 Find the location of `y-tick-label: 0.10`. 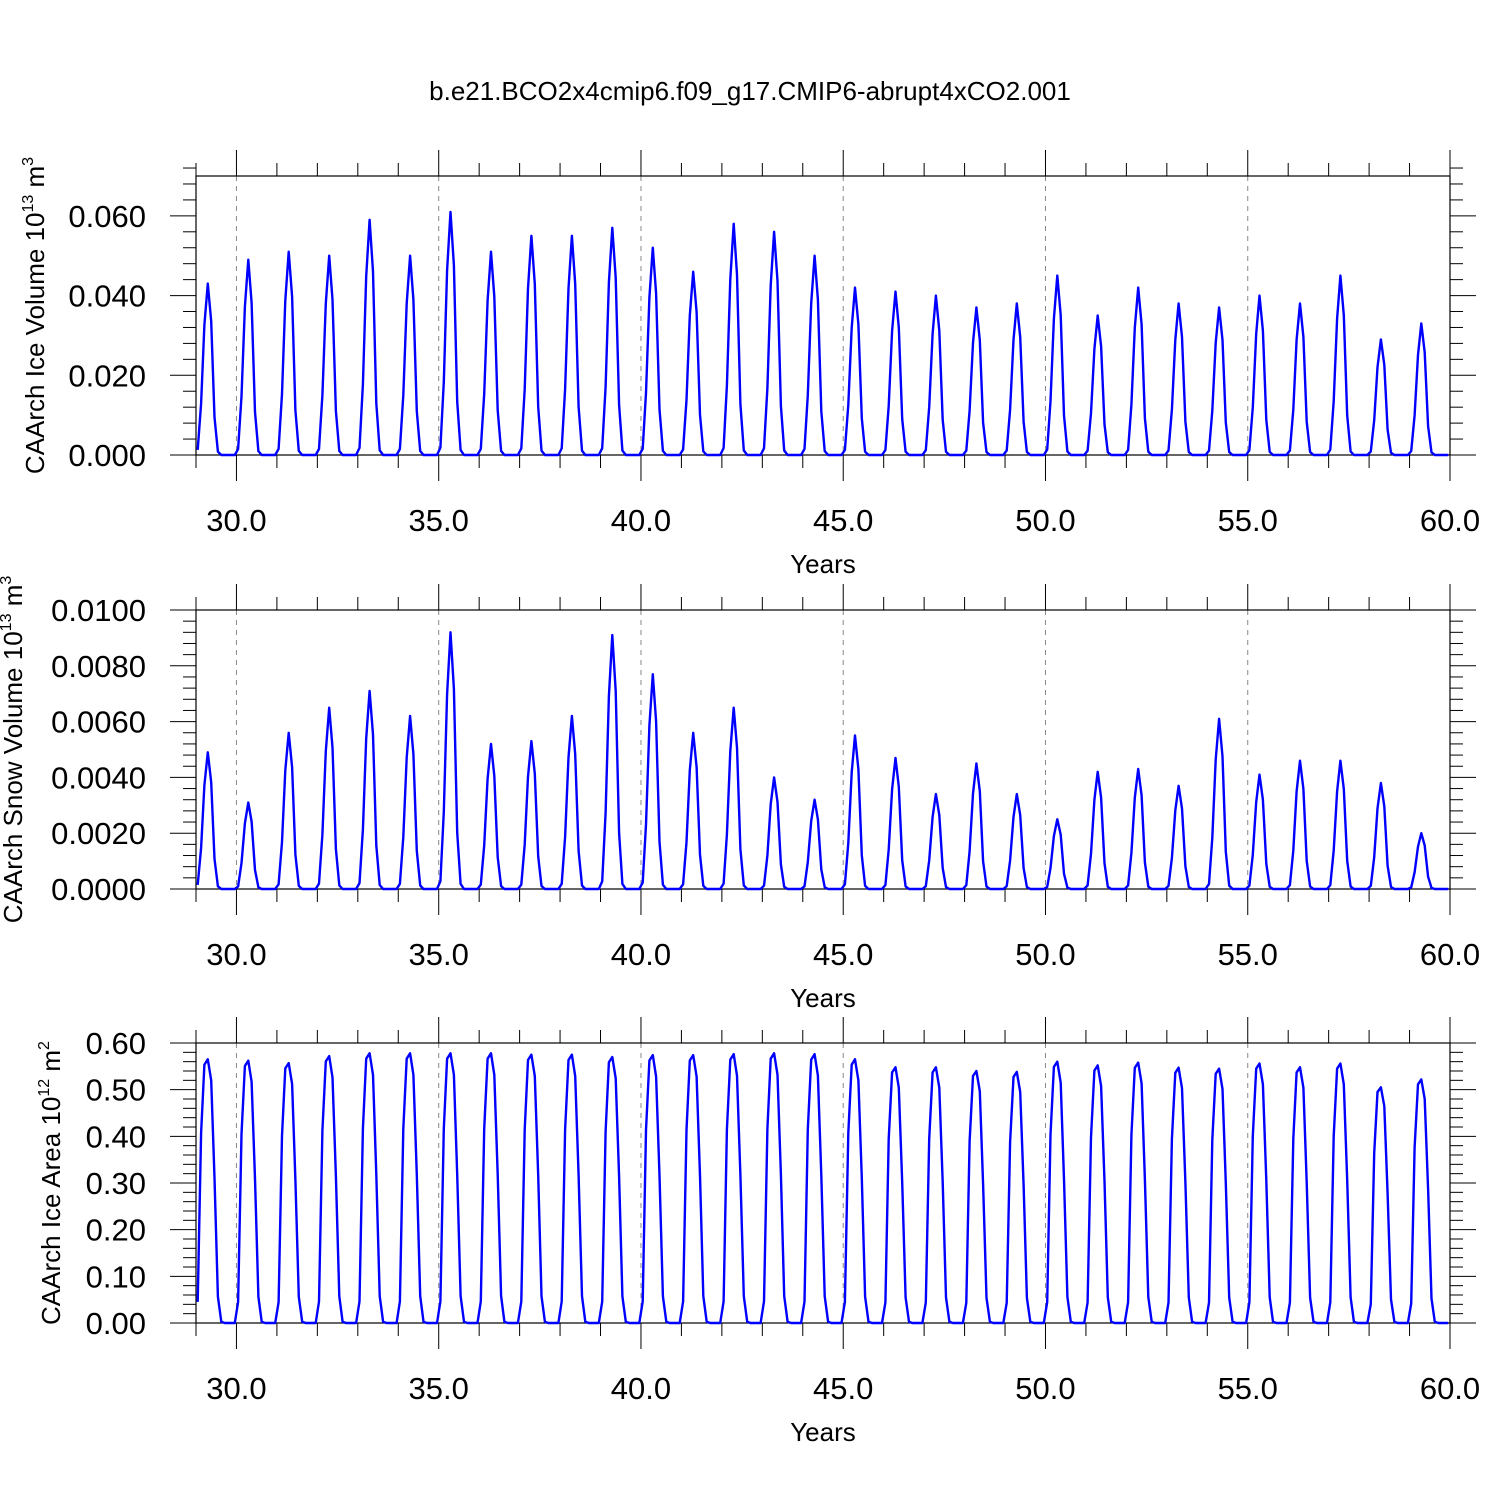

y-tick-label: 0.10 is located at coordinates (116, 1276).